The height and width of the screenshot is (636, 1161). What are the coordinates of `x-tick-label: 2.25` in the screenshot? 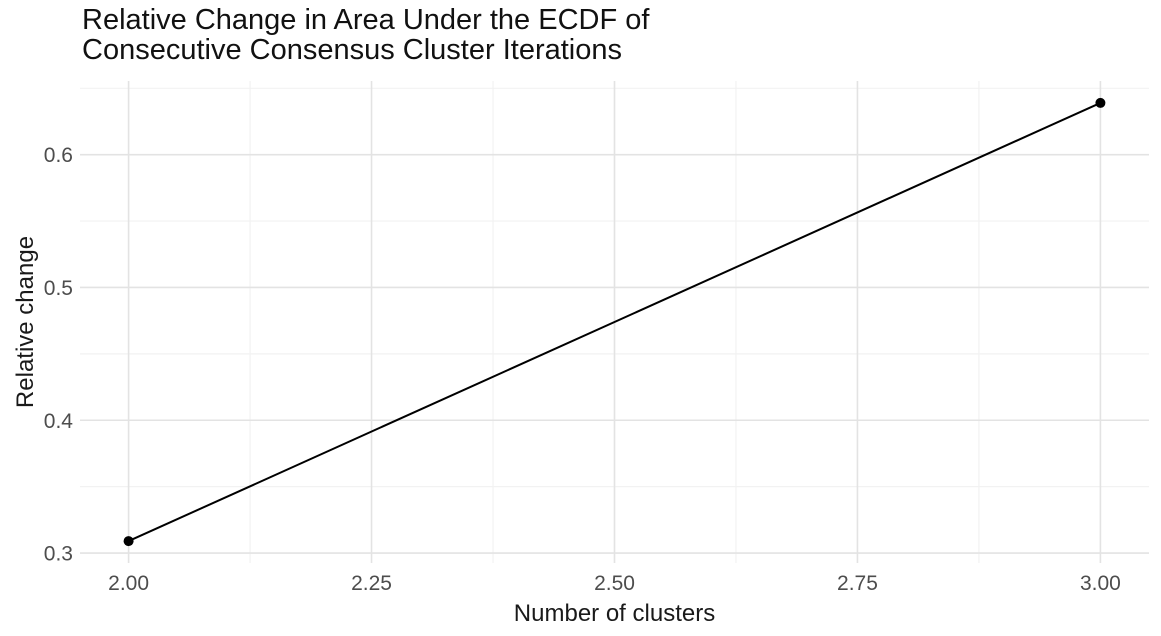 It's located at (371, 583).